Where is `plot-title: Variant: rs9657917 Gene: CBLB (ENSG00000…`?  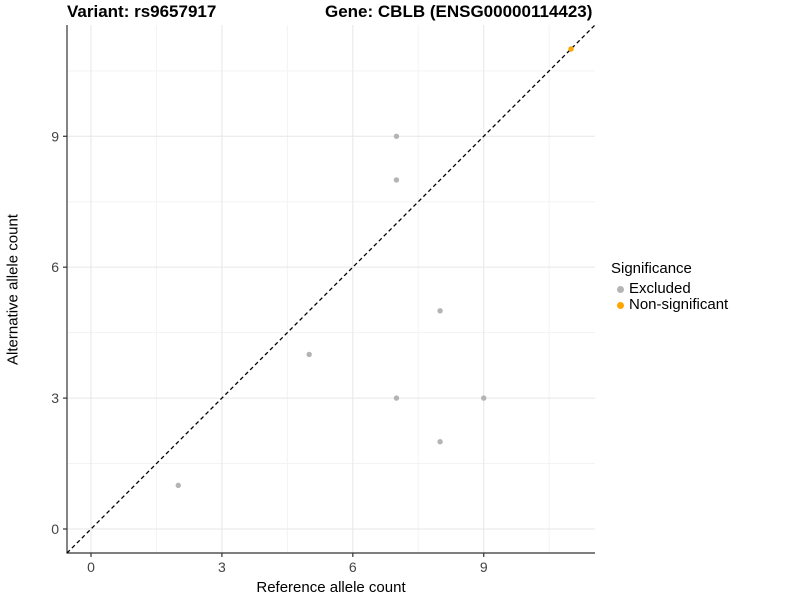
plot-title: Variant: rs9657917 Gene: CBLB (ENSG00000… is located at coordinates (400, 13).